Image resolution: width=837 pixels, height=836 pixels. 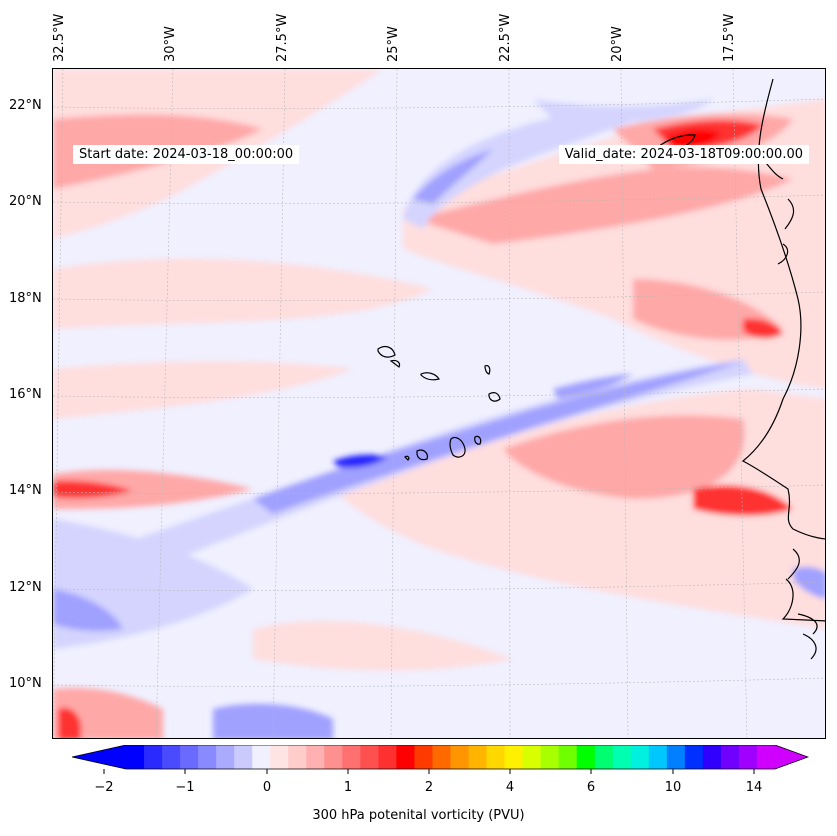 What do you see at coordinates (429, 787) in the screenshot?
I see `colorbar-tick-label: 2` at bounding box center [429, 787].